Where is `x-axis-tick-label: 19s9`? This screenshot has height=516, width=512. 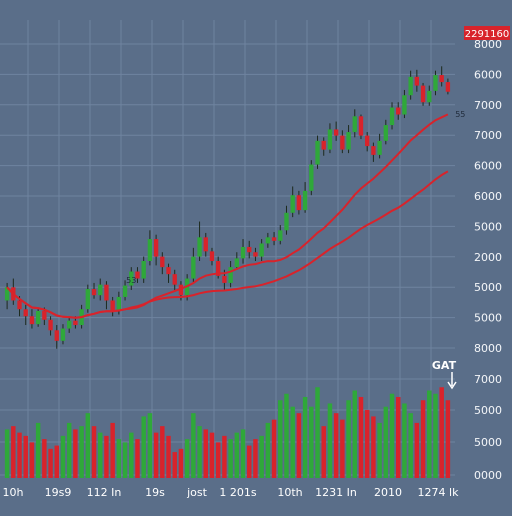
x-axis-tick-label: 19s9 is located at coordinates (58, 492).